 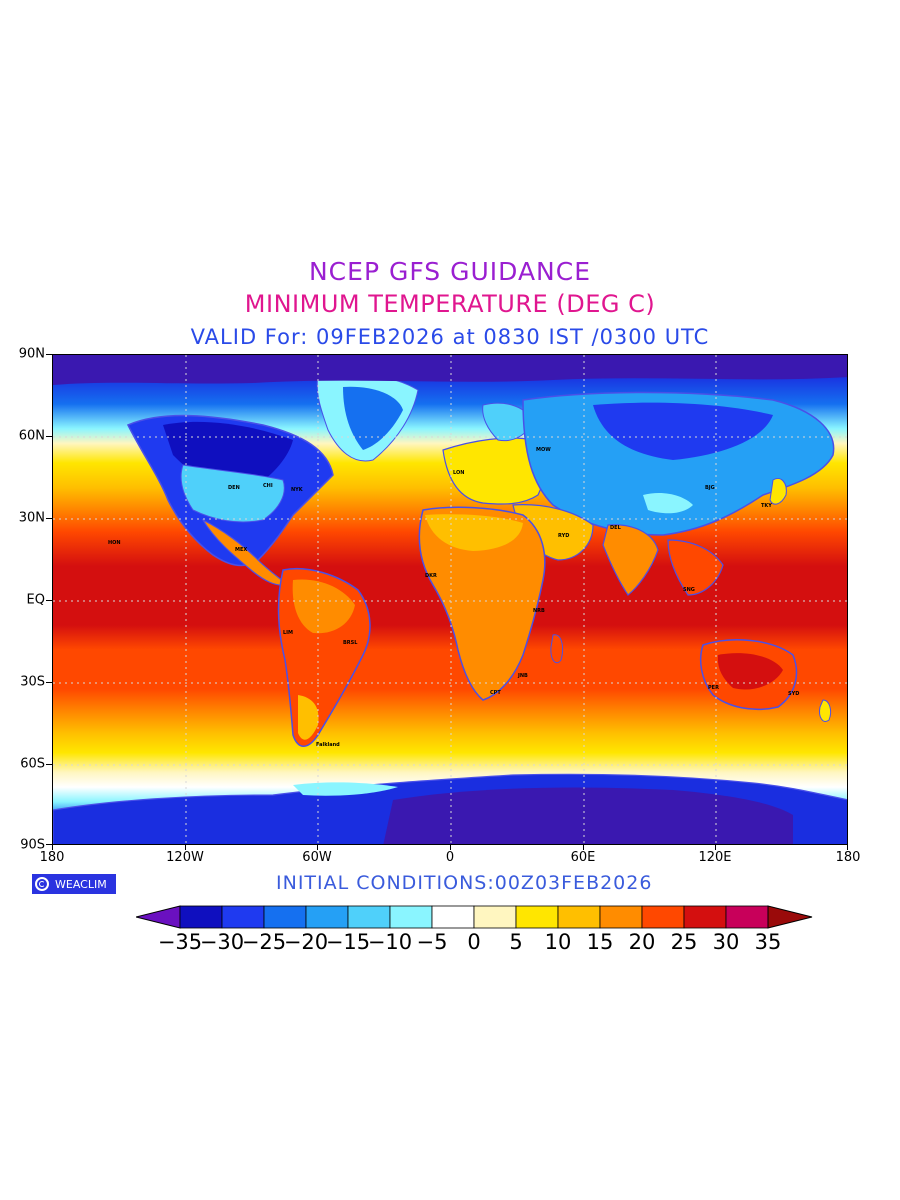 I want to click on lat-label-60s: 60S, so click(x=32, y=764).